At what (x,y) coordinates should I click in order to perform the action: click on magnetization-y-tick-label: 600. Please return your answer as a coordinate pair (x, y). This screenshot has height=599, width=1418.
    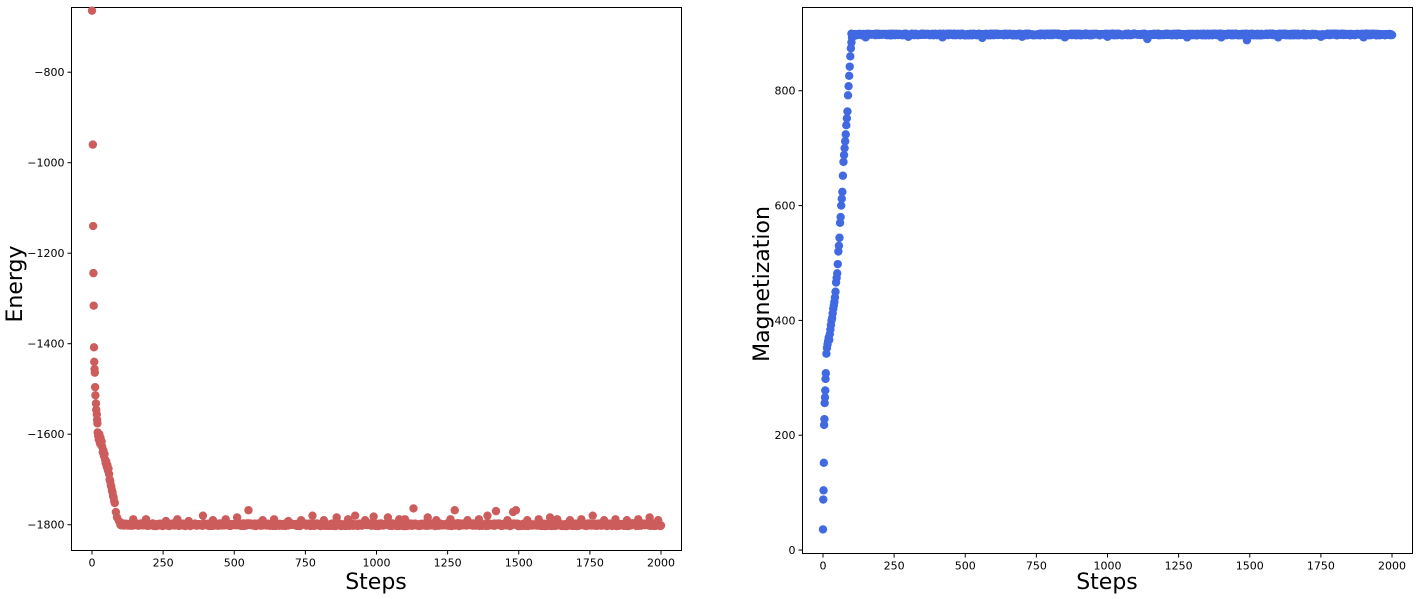
    Looking at the image, I should click on (785, 206).